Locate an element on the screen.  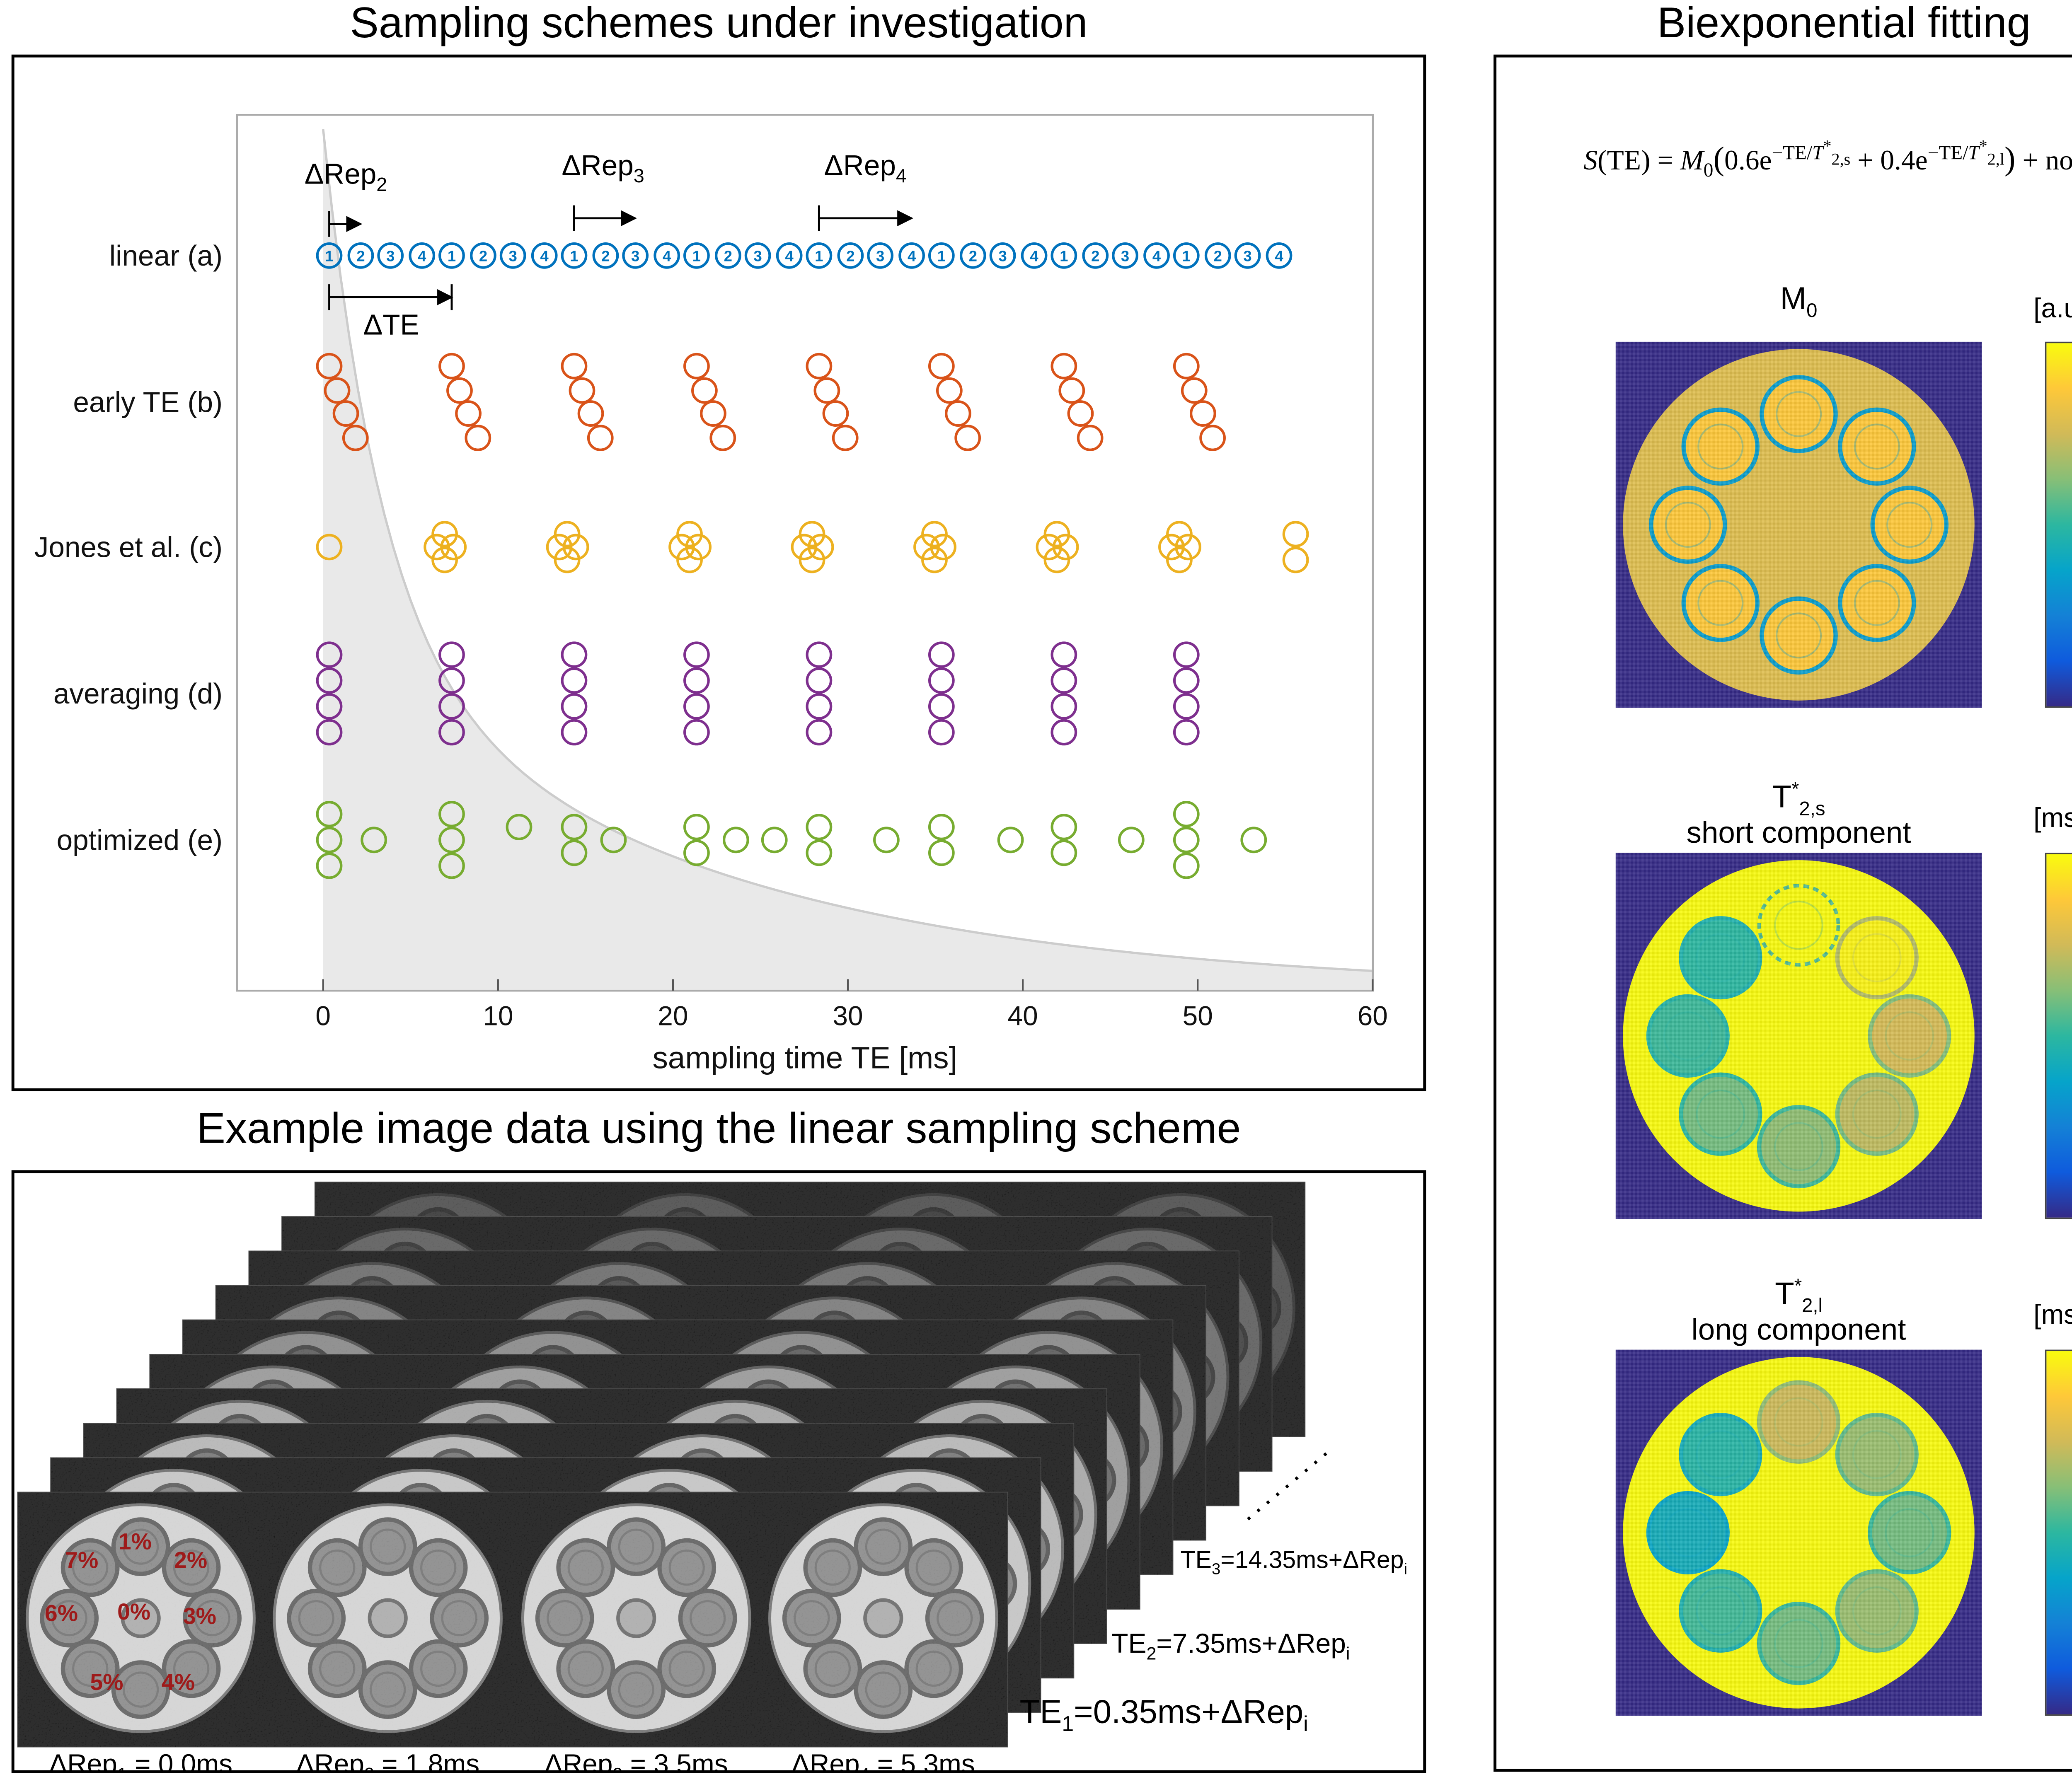
t2s-map-title: T*2,s is located at coordinates (1799, 799).